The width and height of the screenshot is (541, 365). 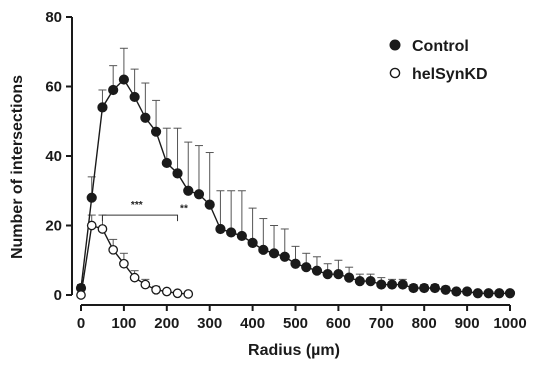 What do you see at coordinates (467, 323) in the screenshot?
I see `x-tick-label: 900` at bounding box center [467, 323].